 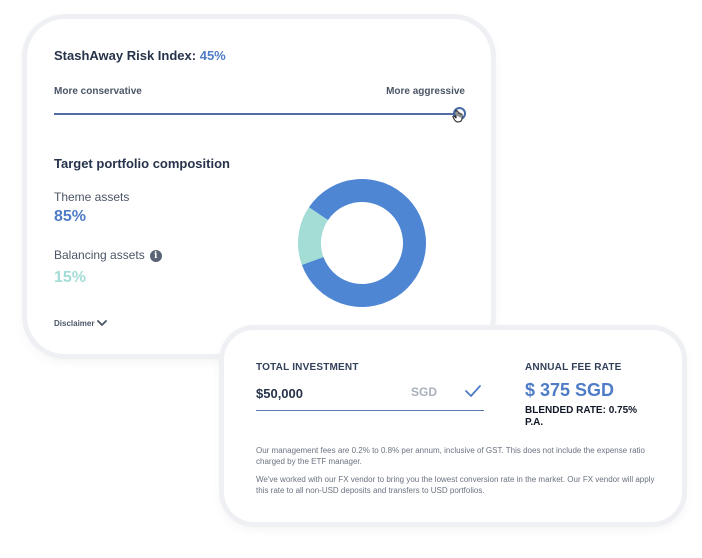 I want to click on balancing-assets-value: 15%, so click(x=70, y=277).